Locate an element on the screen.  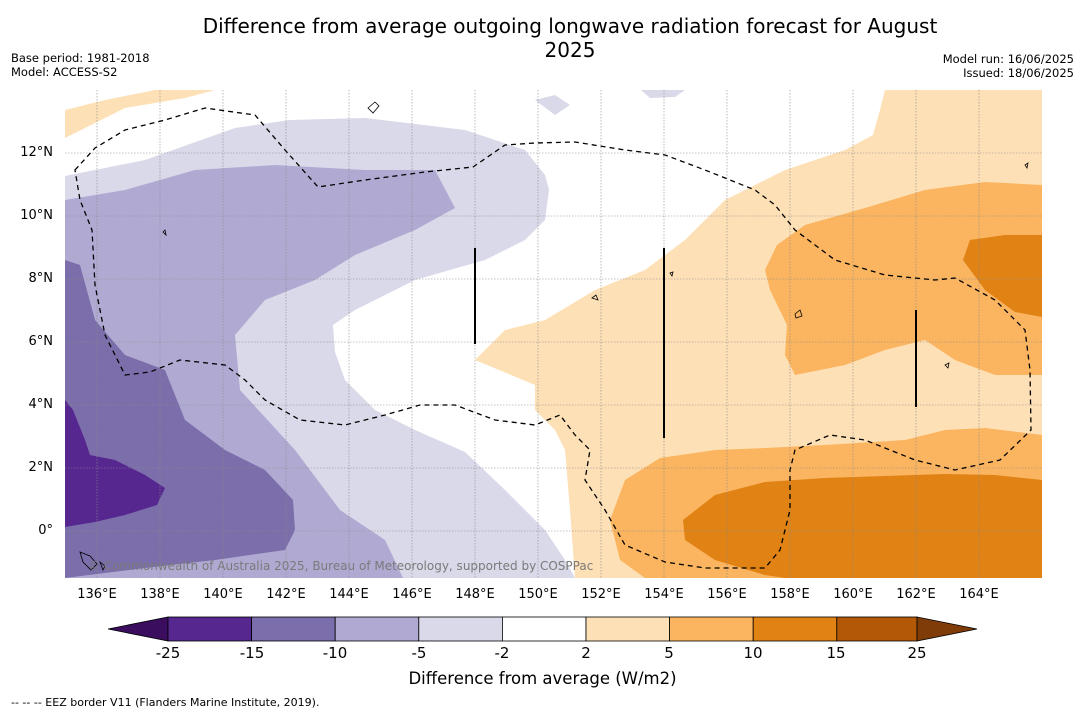
colorbar is located at coordinates (542, 632).